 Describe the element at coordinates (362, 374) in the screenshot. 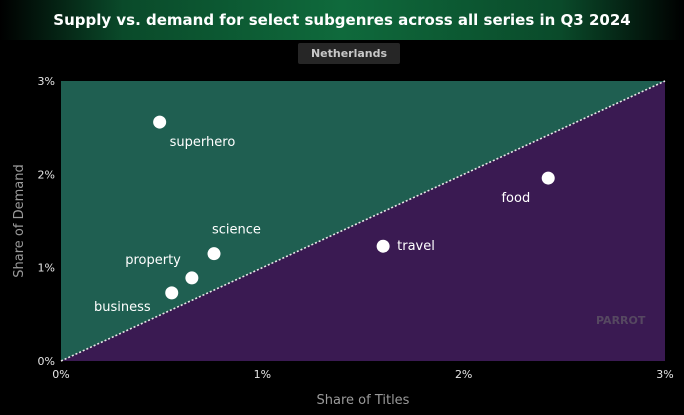

I see `x-axis-ticks: 0% 1% 2% 3%` at that location.